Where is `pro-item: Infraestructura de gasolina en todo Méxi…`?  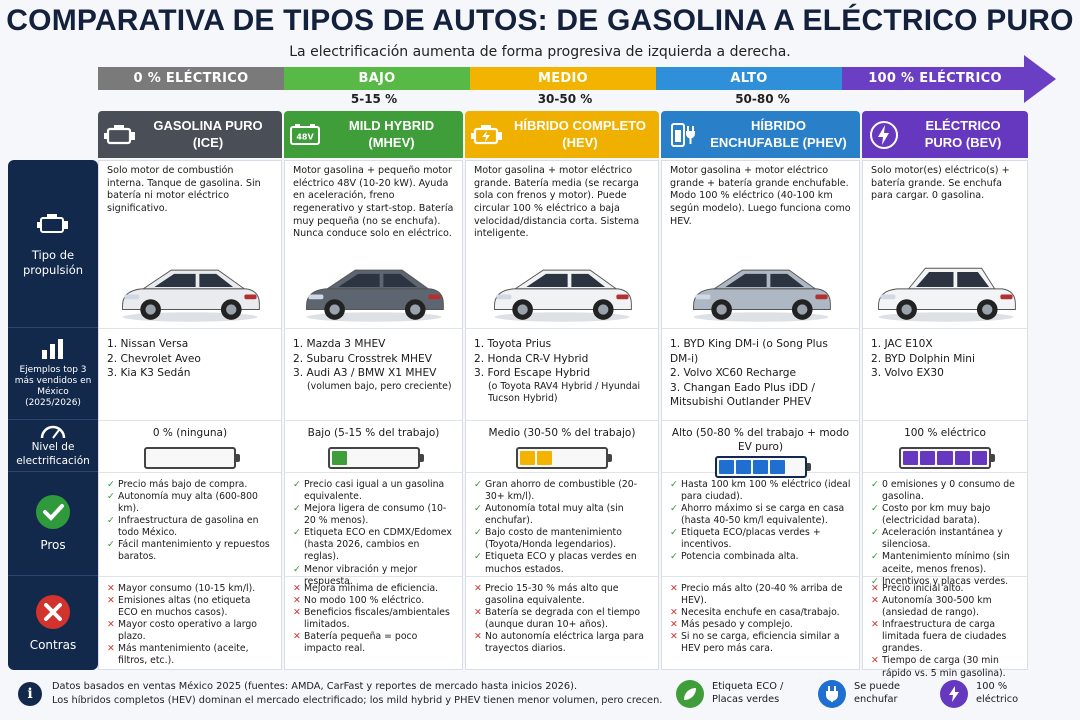
pro-item: Infraestructura de gasolina en todo Méxi… is located at coordinates (190, 527).